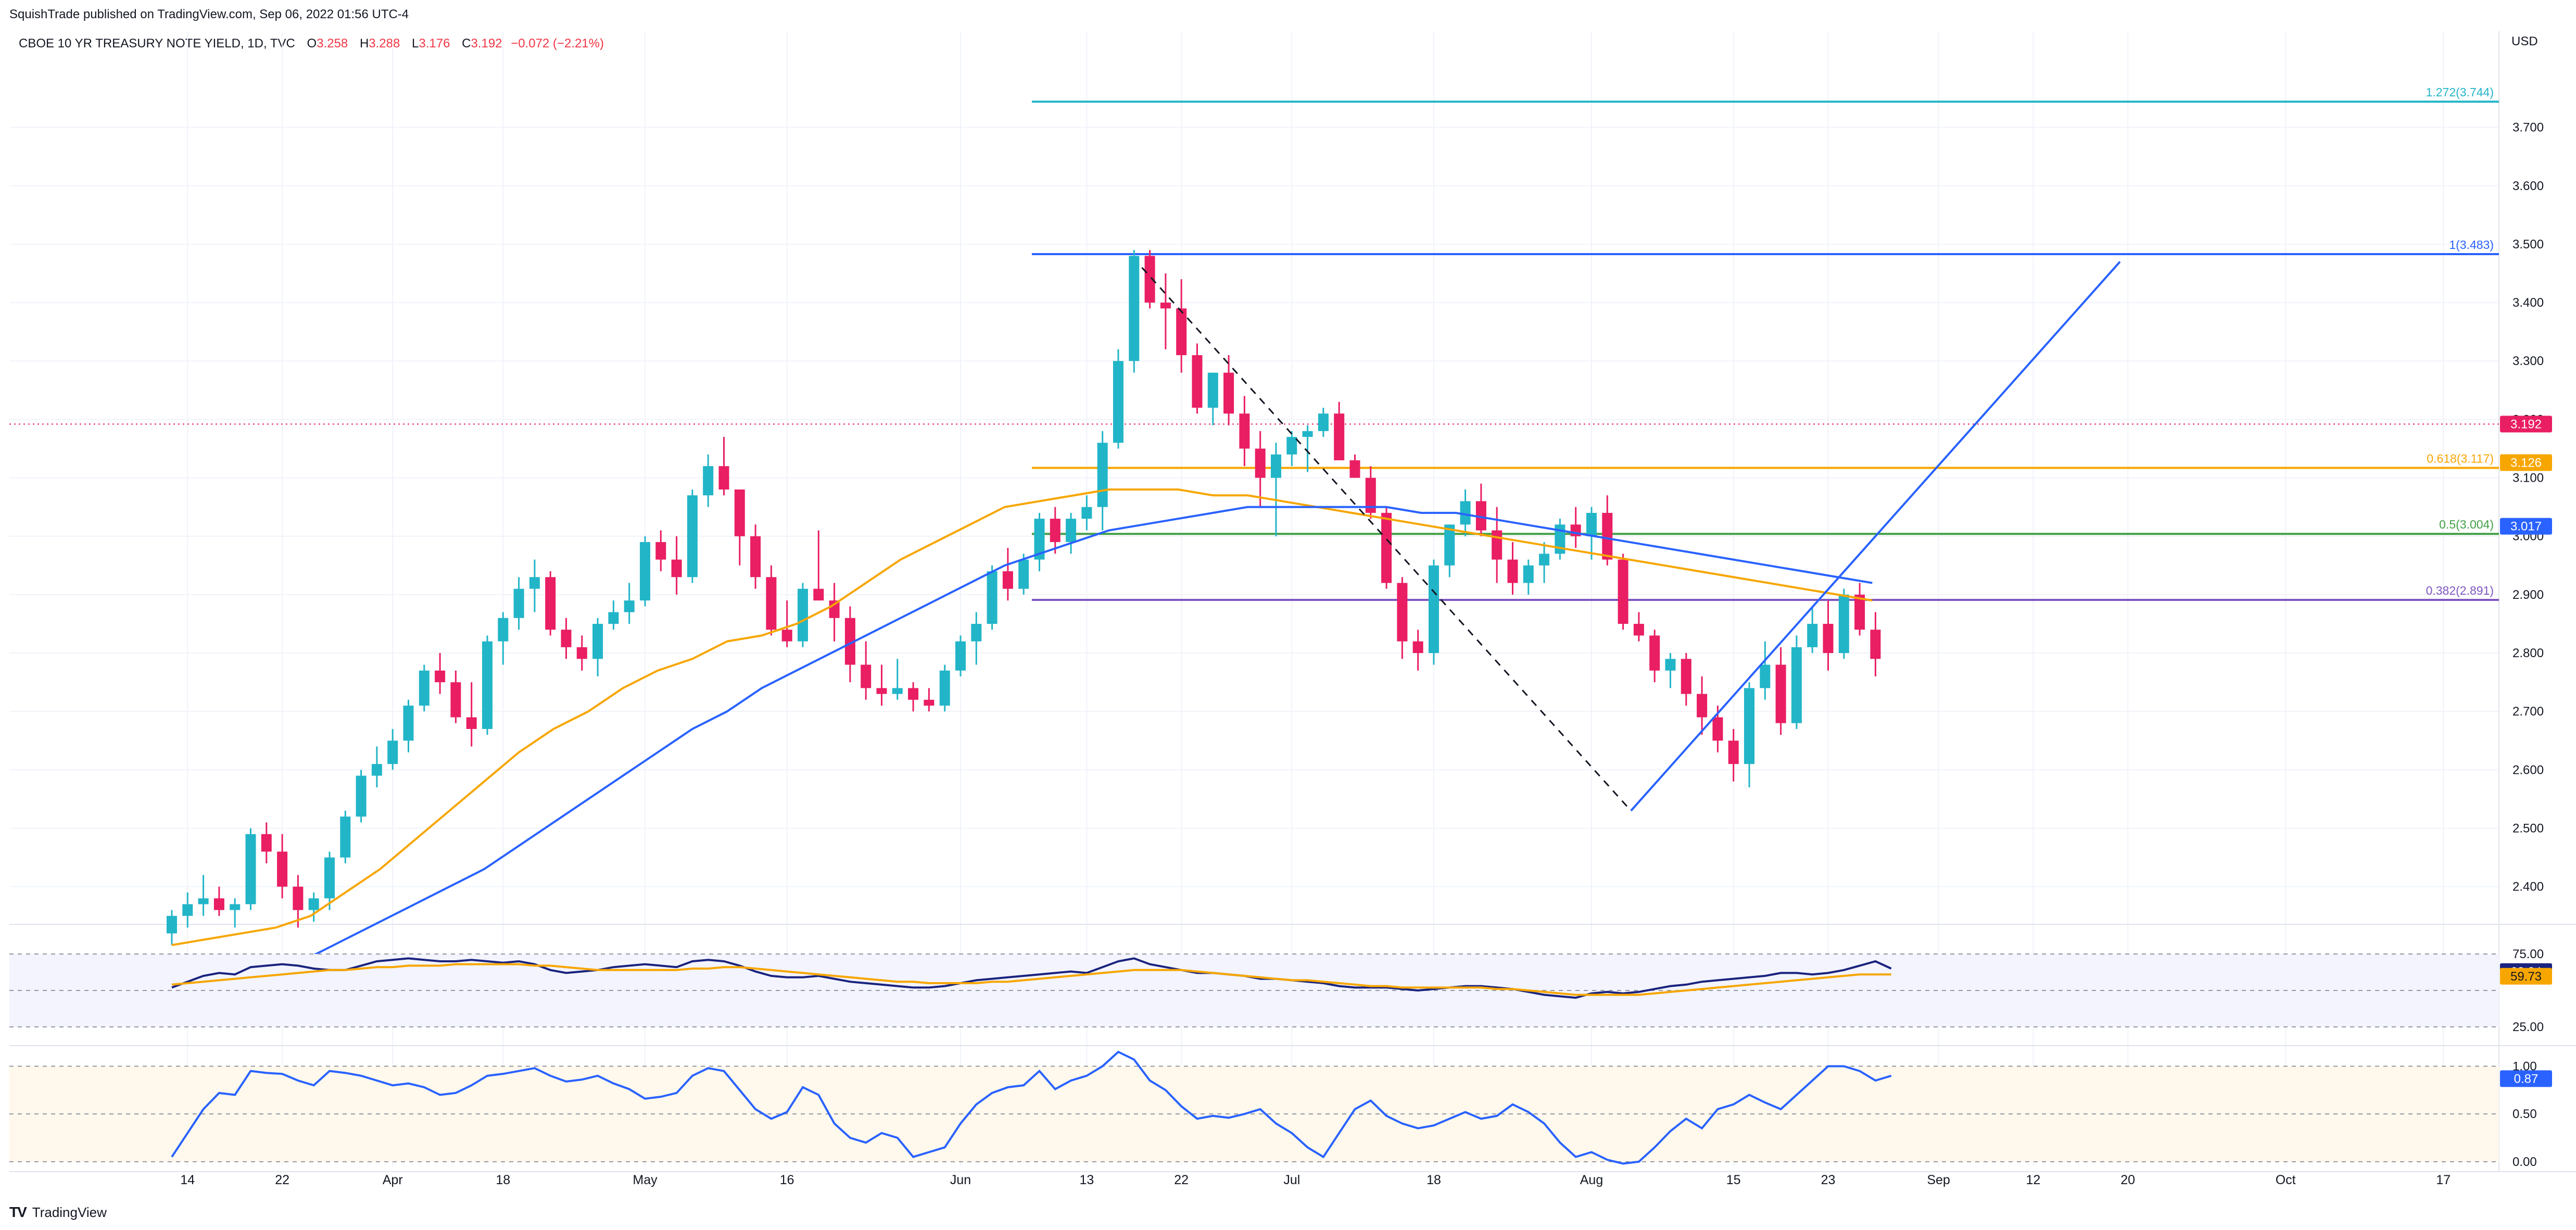 The image size is (2576, 1230). Describe the element at coordinates (2286, 1180) in the screenshot. I see `time-axis-label: Oct` at that location.